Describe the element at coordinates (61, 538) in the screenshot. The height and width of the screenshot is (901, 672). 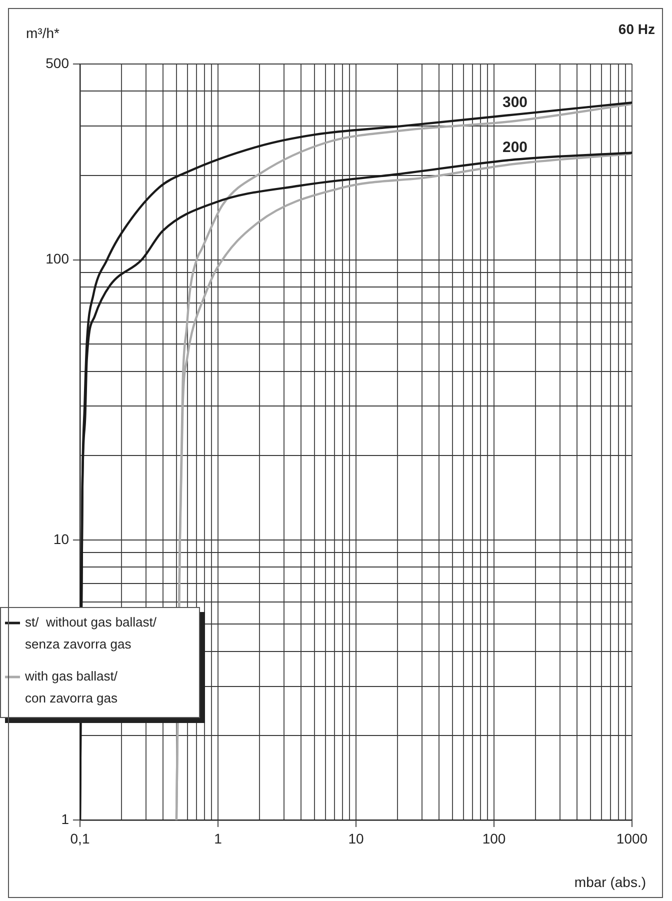
I see `y-tick-label: 10` at that location.